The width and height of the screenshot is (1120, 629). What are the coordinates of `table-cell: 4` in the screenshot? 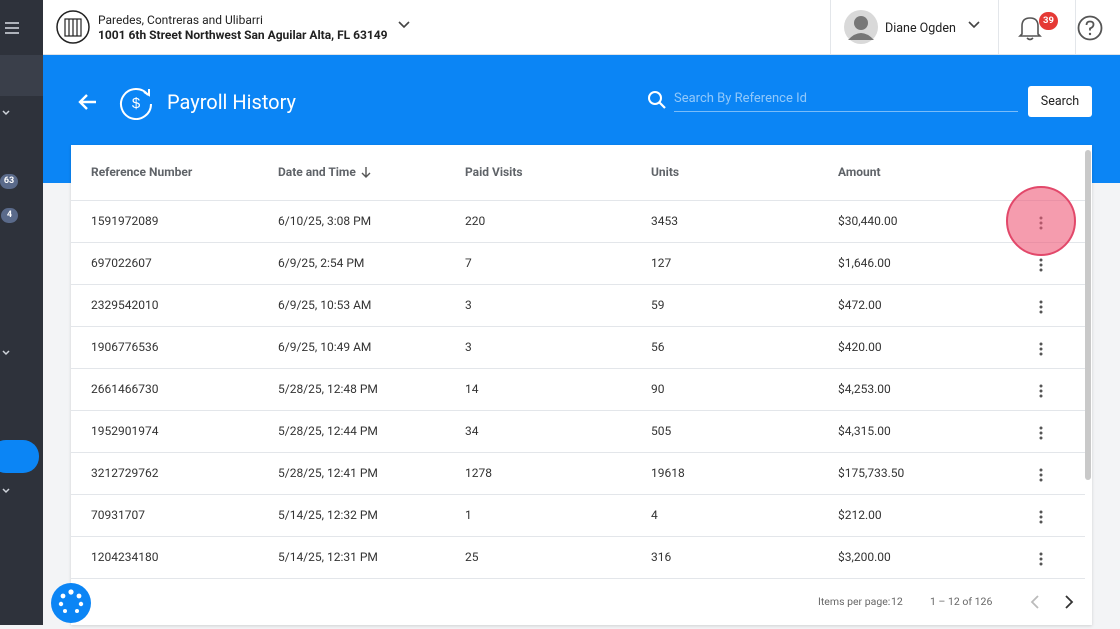 It's located at (654, 515).